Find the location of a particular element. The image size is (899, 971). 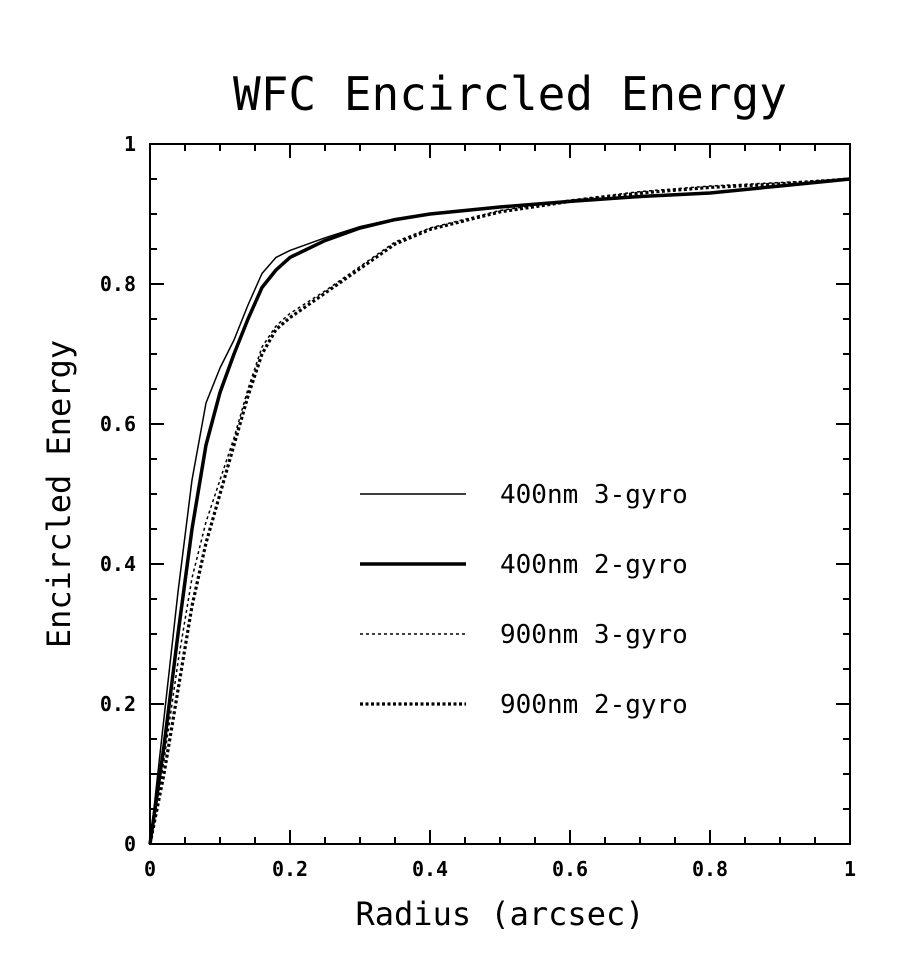

y-tick-label: 0.6 is located at coordinates (118, 424).